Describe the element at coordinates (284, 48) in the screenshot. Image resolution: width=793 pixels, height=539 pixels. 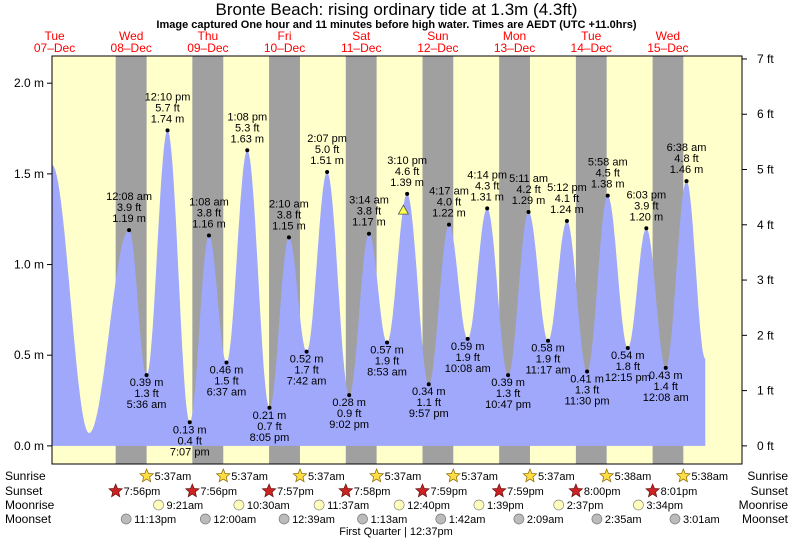
I see `day-date-label: 10–Dec` at that location.